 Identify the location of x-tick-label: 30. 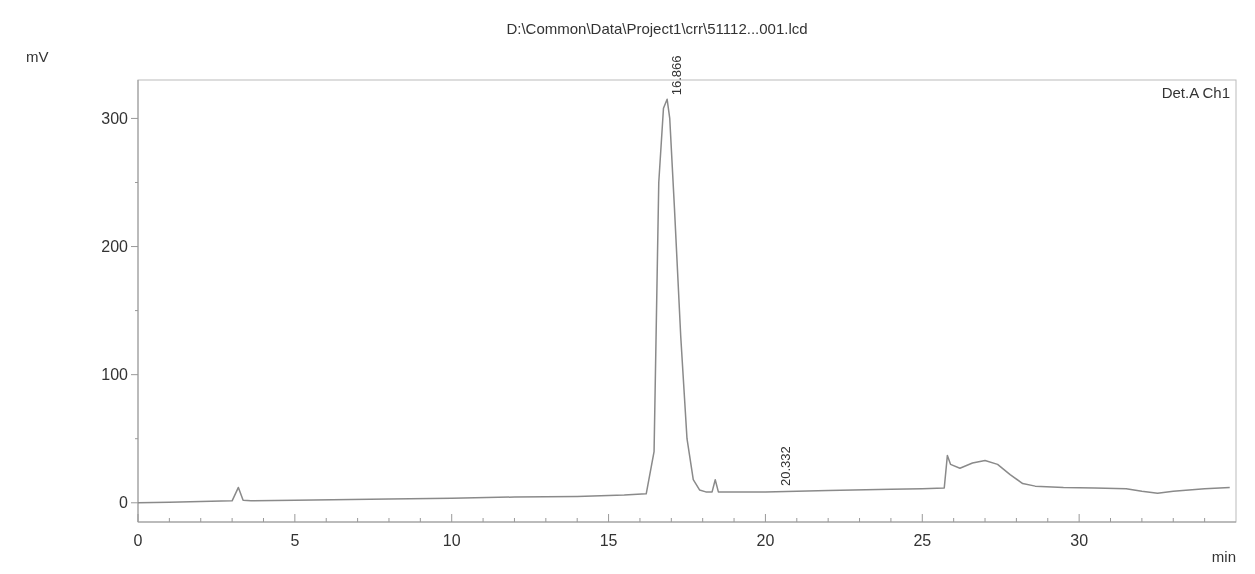
(1079, 540).